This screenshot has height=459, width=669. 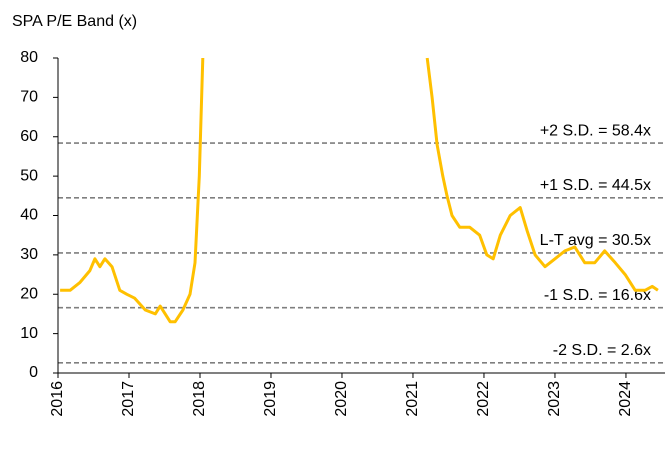 I want to click on y-tick-label: 40, so click(x=29, y=215).